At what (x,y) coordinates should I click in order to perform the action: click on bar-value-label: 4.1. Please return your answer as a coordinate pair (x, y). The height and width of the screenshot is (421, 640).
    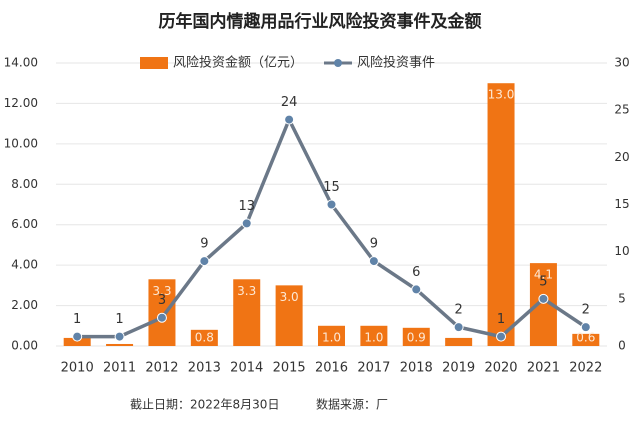
    Looking at the image, I should click on (543, 275).